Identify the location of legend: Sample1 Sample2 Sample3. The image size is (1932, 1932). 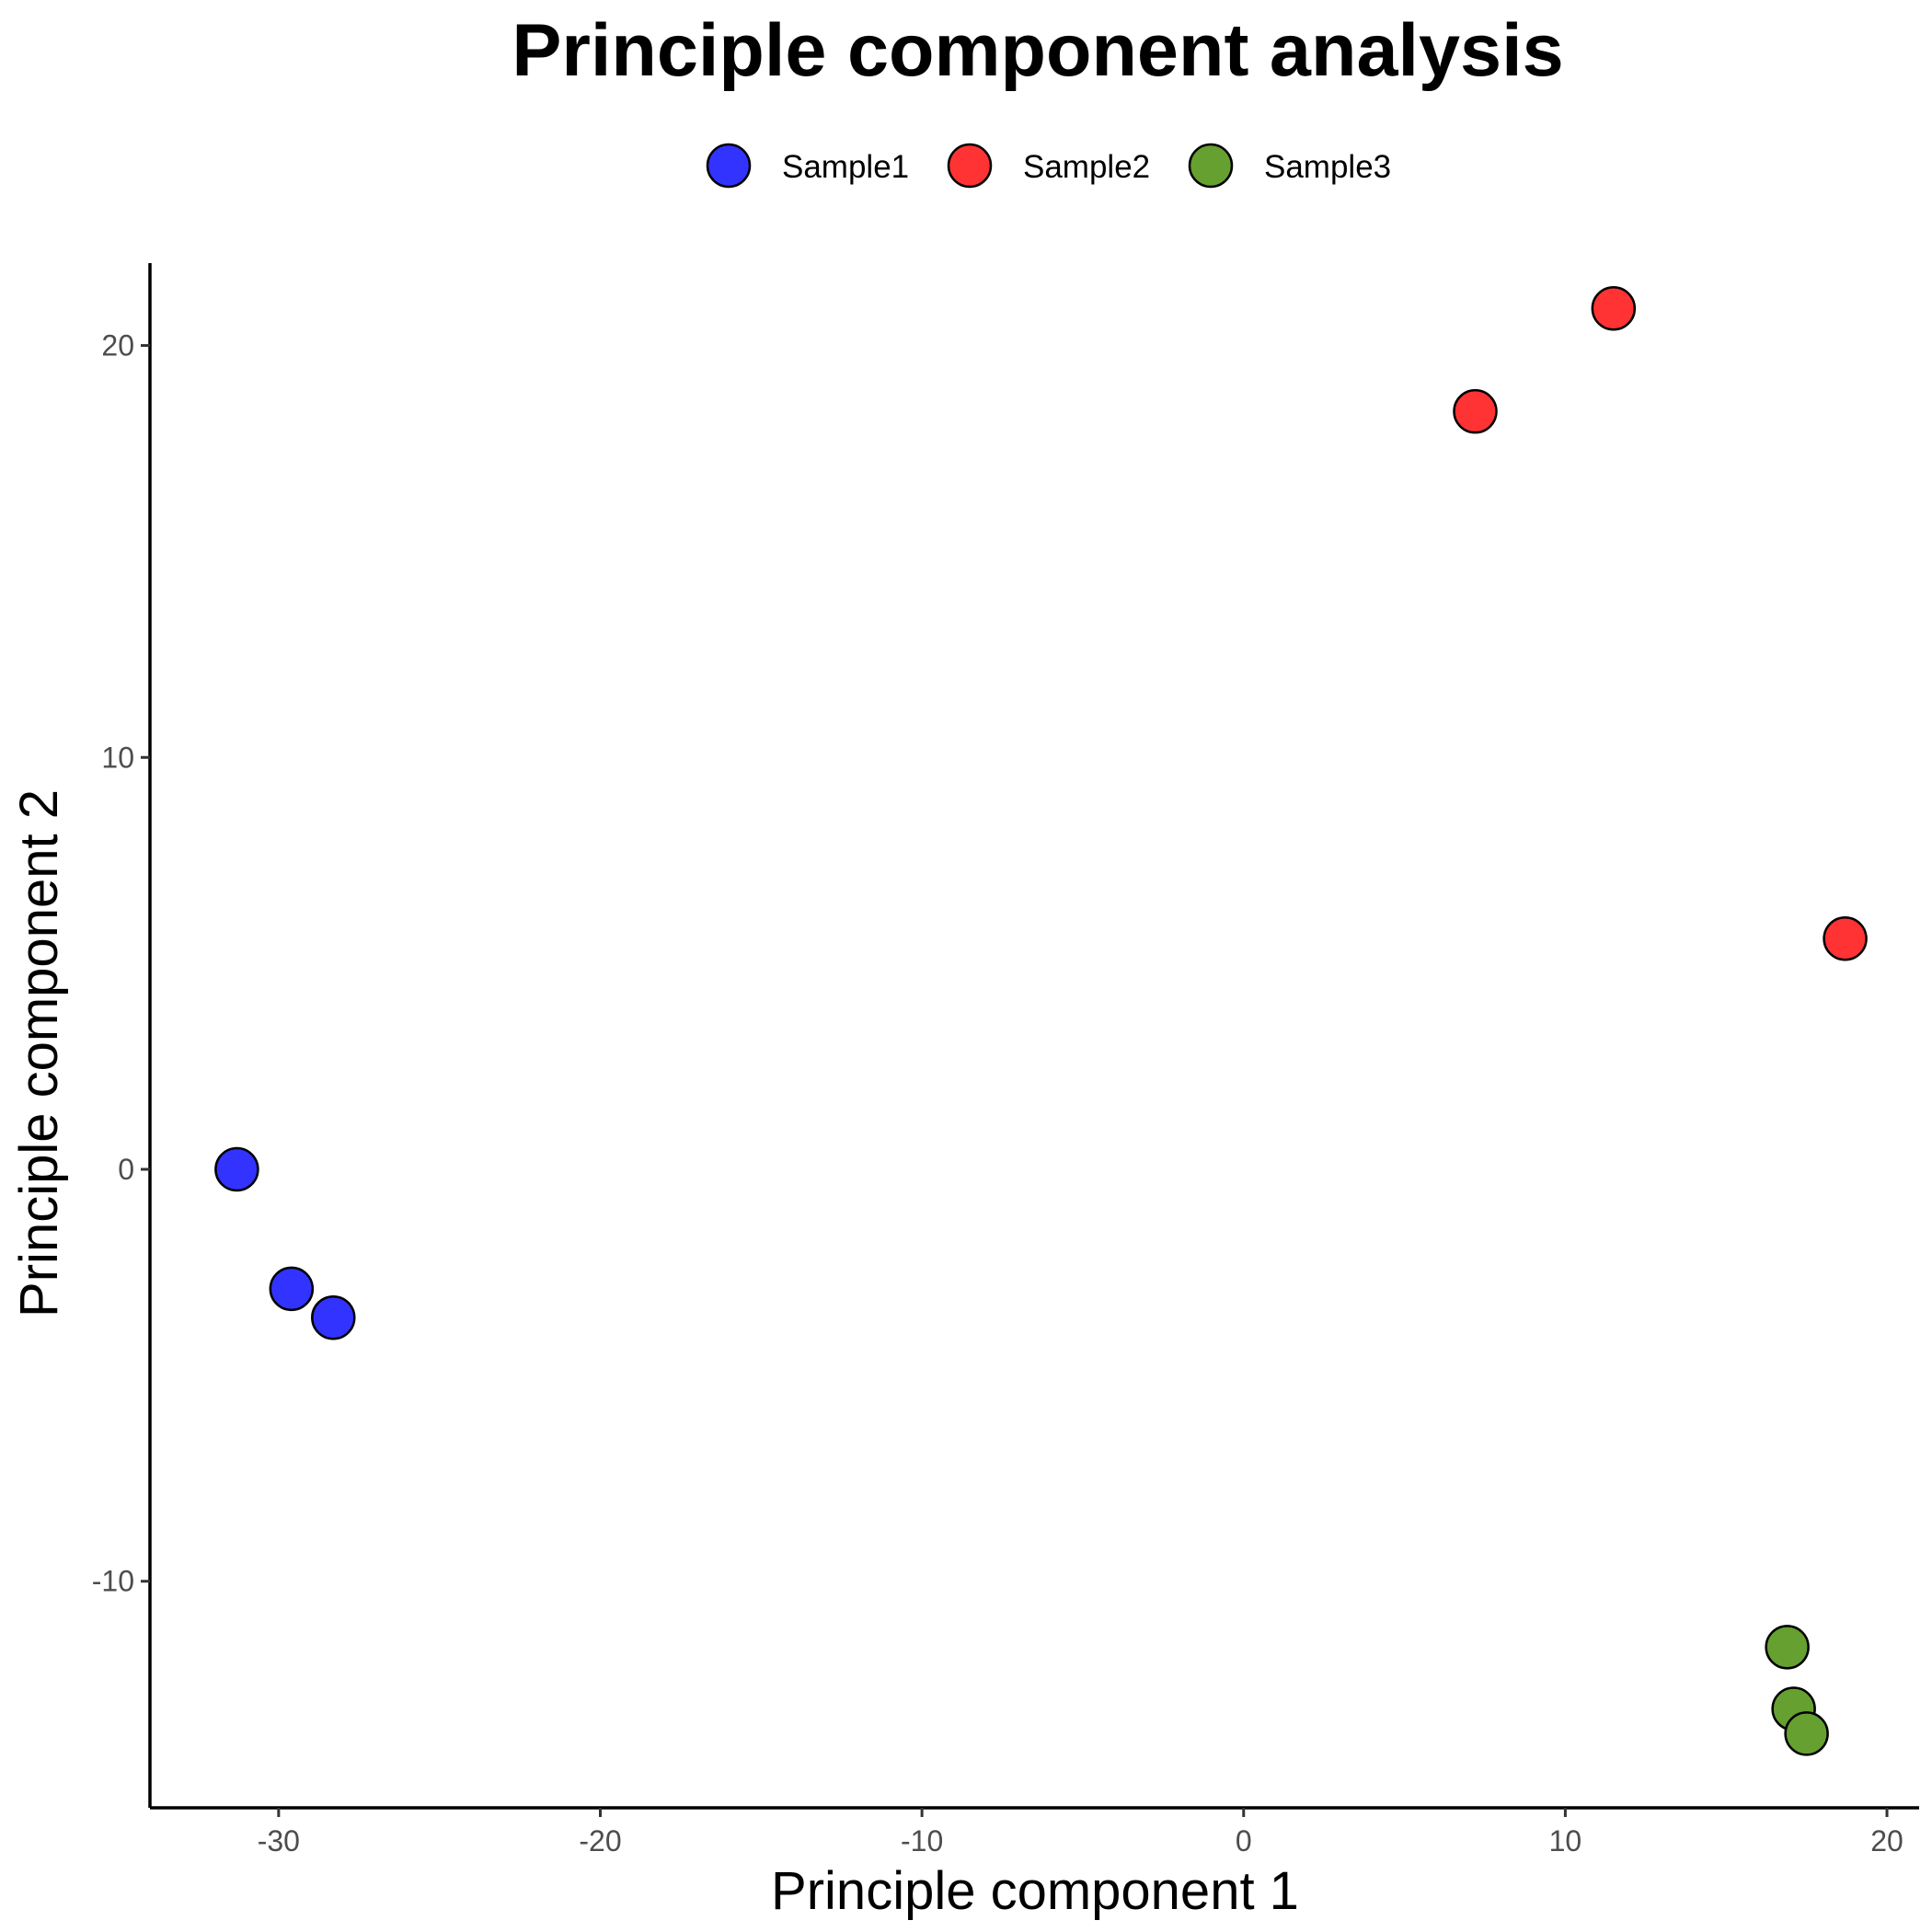
(1048, 166).